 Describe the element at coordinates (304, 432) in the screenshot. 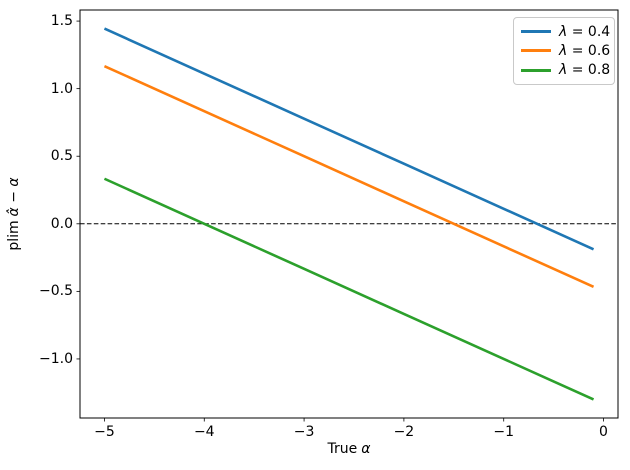

I see `x-tick-label: −3` at that location.